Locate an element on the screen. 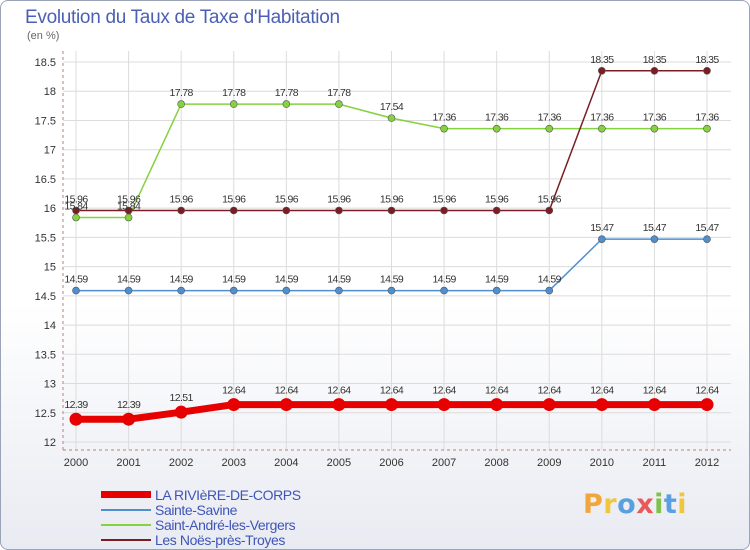 The height and width of the screenshot is (550, 750). legend-label: Les Noës-près-Troyes is located at coordinates (220, 539).